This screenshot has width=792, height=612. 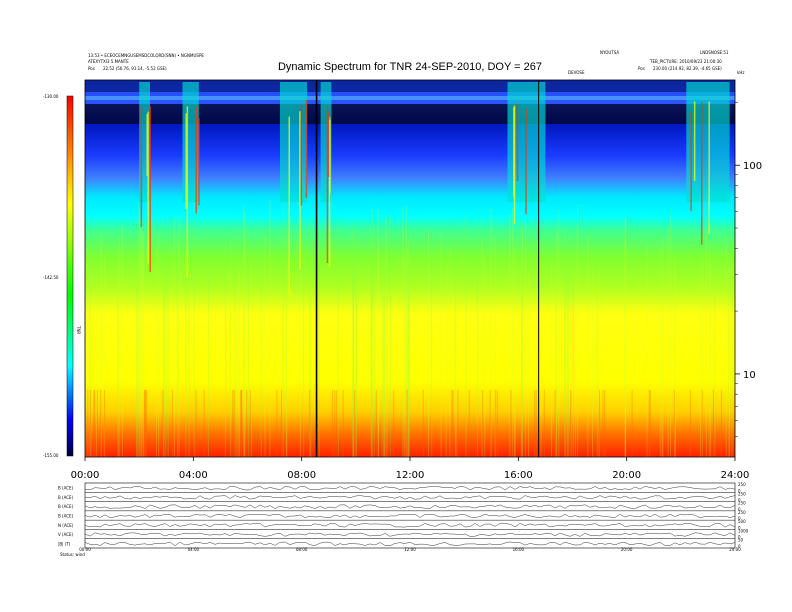 What do you see at coordinates (72, 554) in the screenshot?
I see `panels-footer-label: Status: wind` at bounding box center [72, 554].